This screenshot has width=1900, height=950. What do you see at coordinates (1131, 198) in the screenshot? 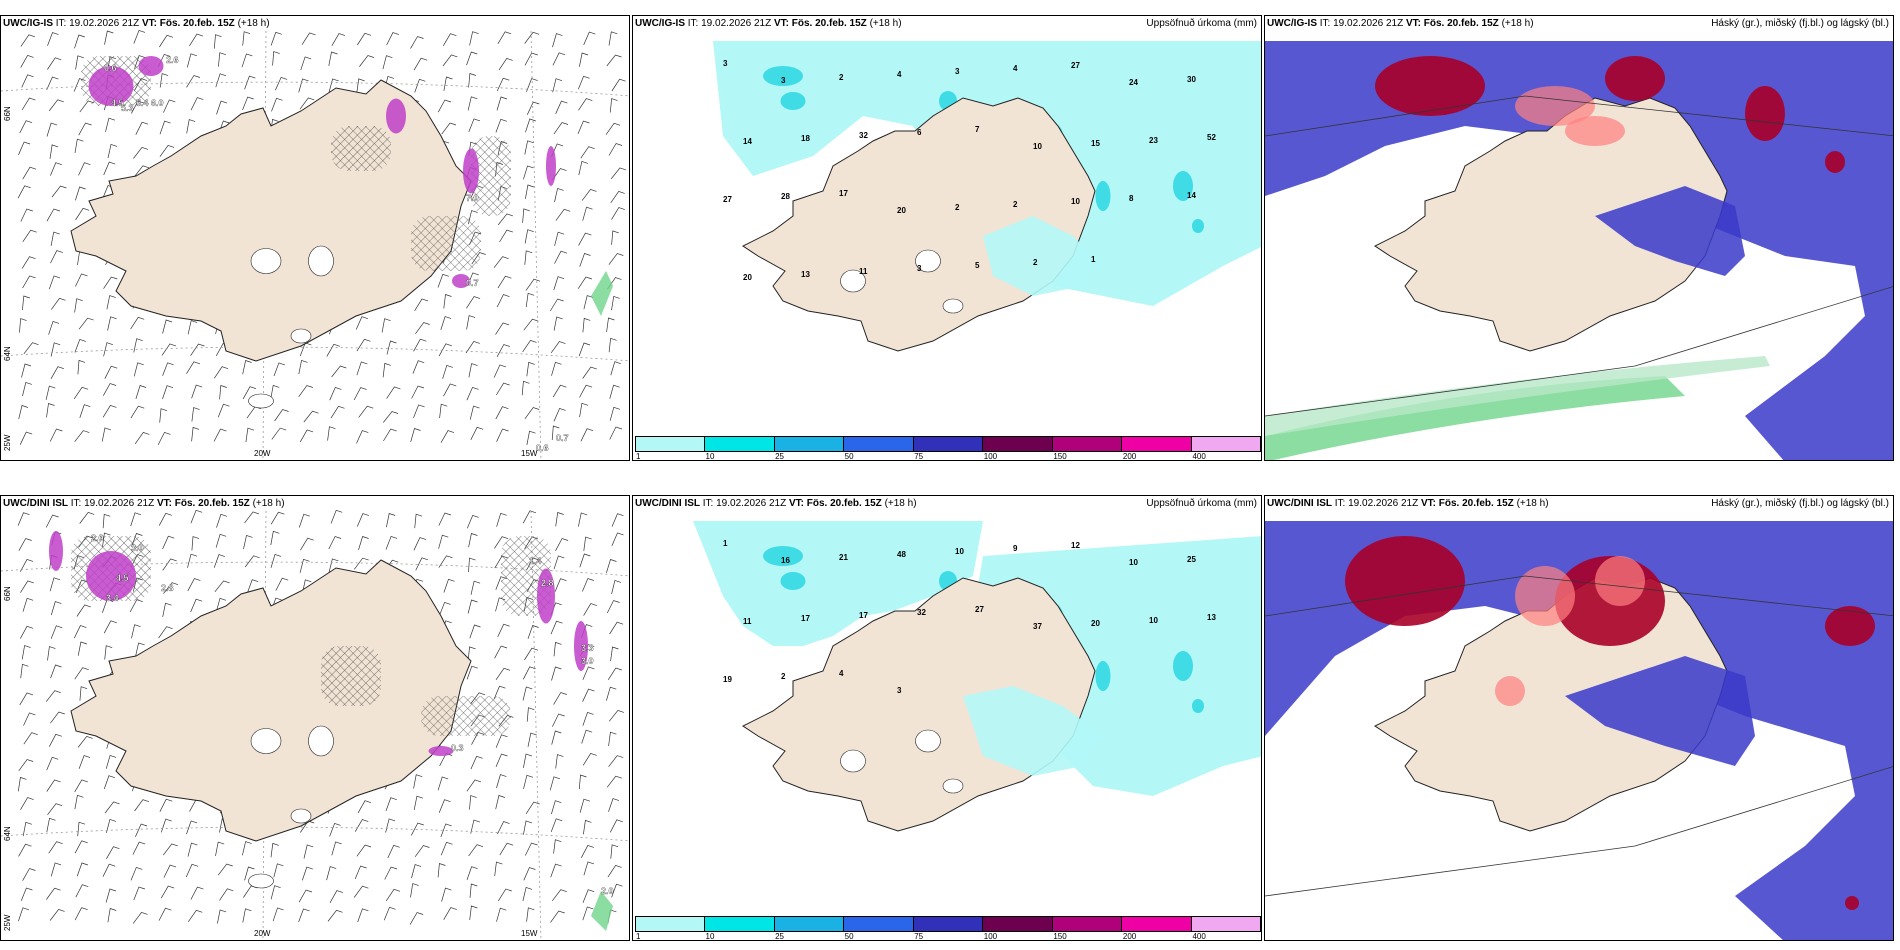
I see `precip-value-label: 8` at bounding box center [1131, 198].